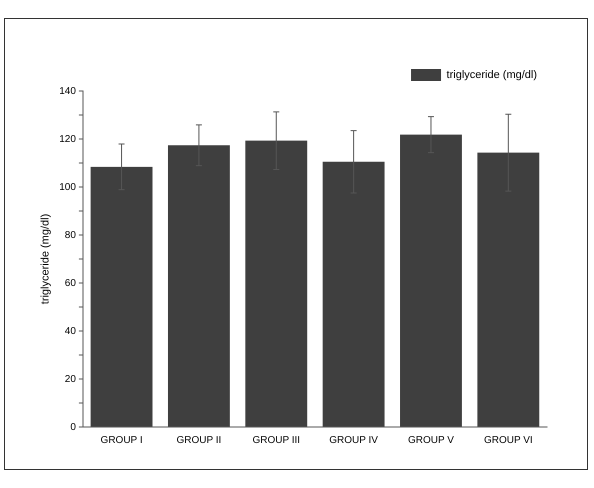  Describe the element at coordinates (67, 139) in the screenshot. I see `y-tick-label: 120` at that location.